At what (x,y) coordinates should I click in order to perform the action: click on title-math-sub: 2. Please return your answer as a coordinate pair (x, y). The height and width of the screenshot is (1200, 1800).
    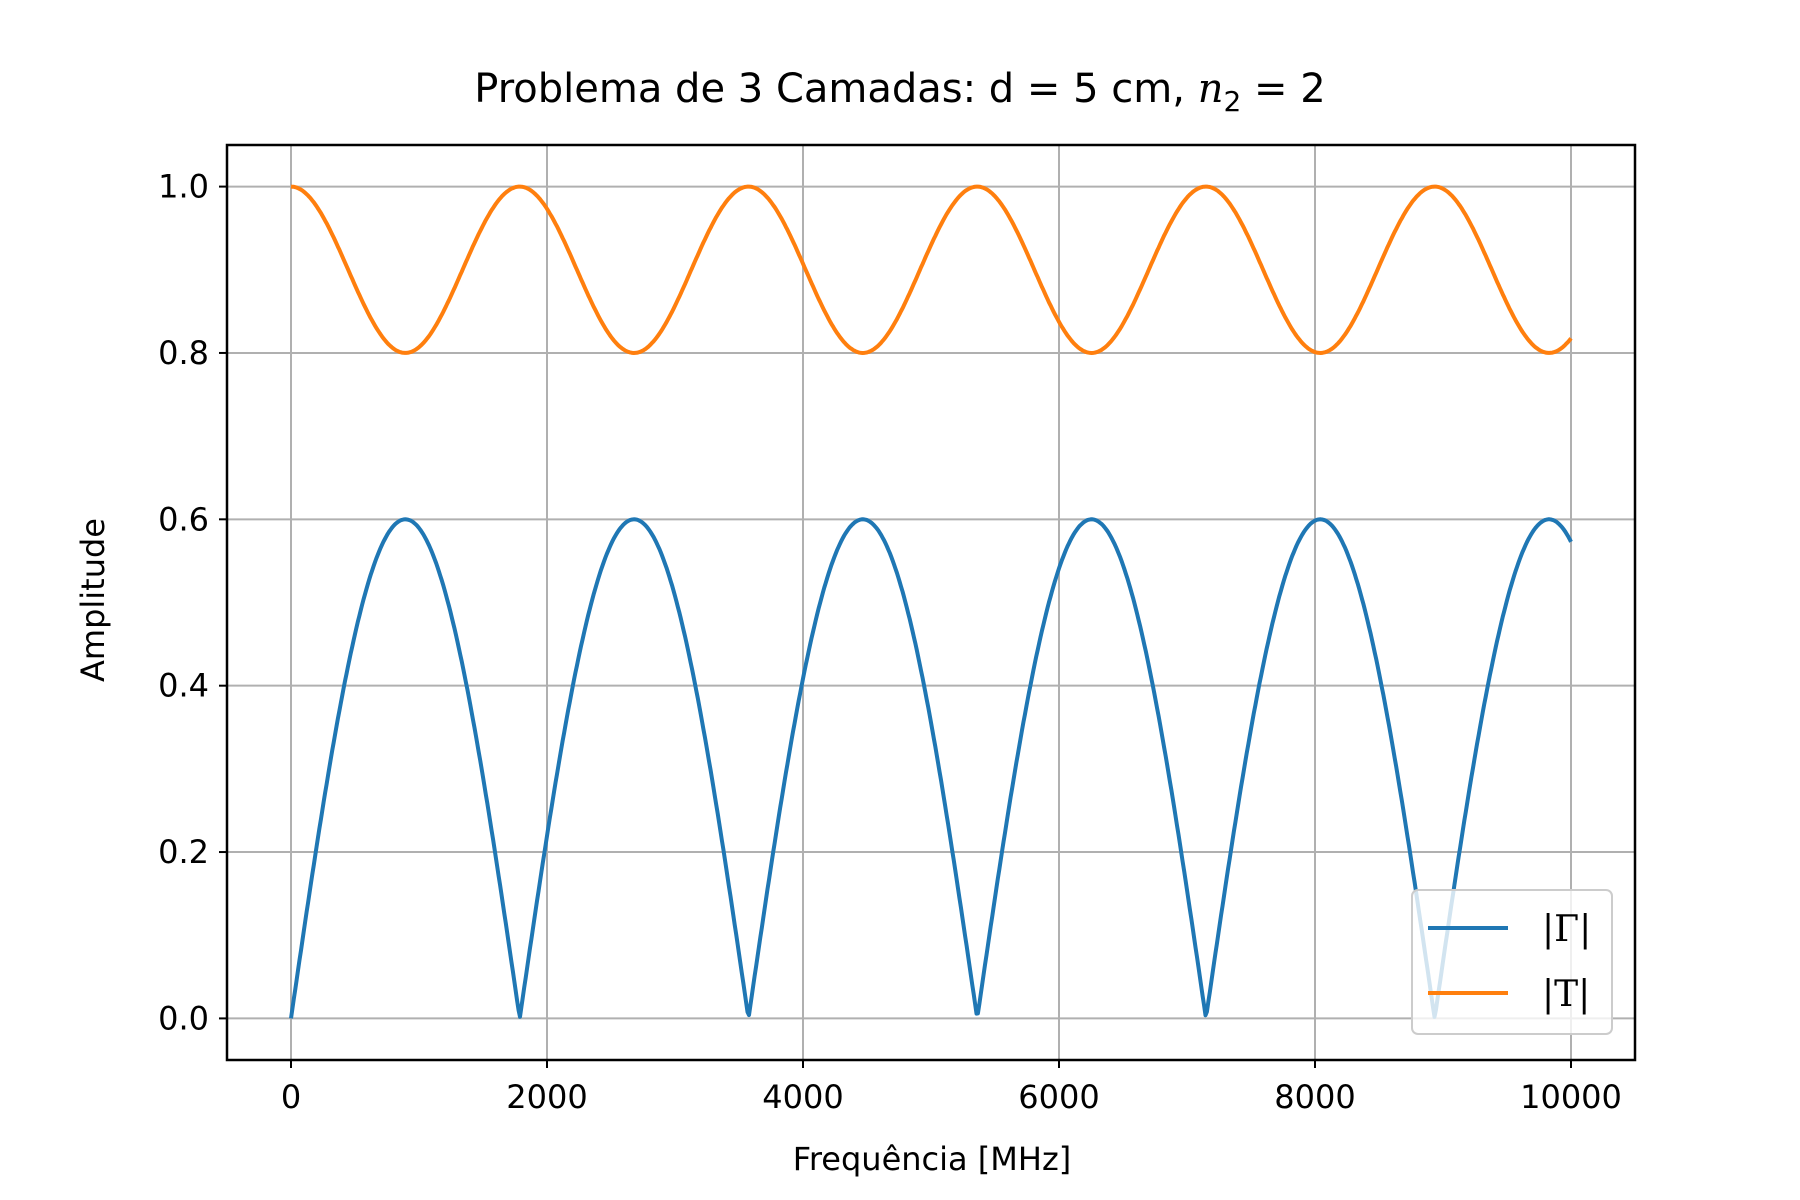
    Looking at the image, I should click on (1232, 101).